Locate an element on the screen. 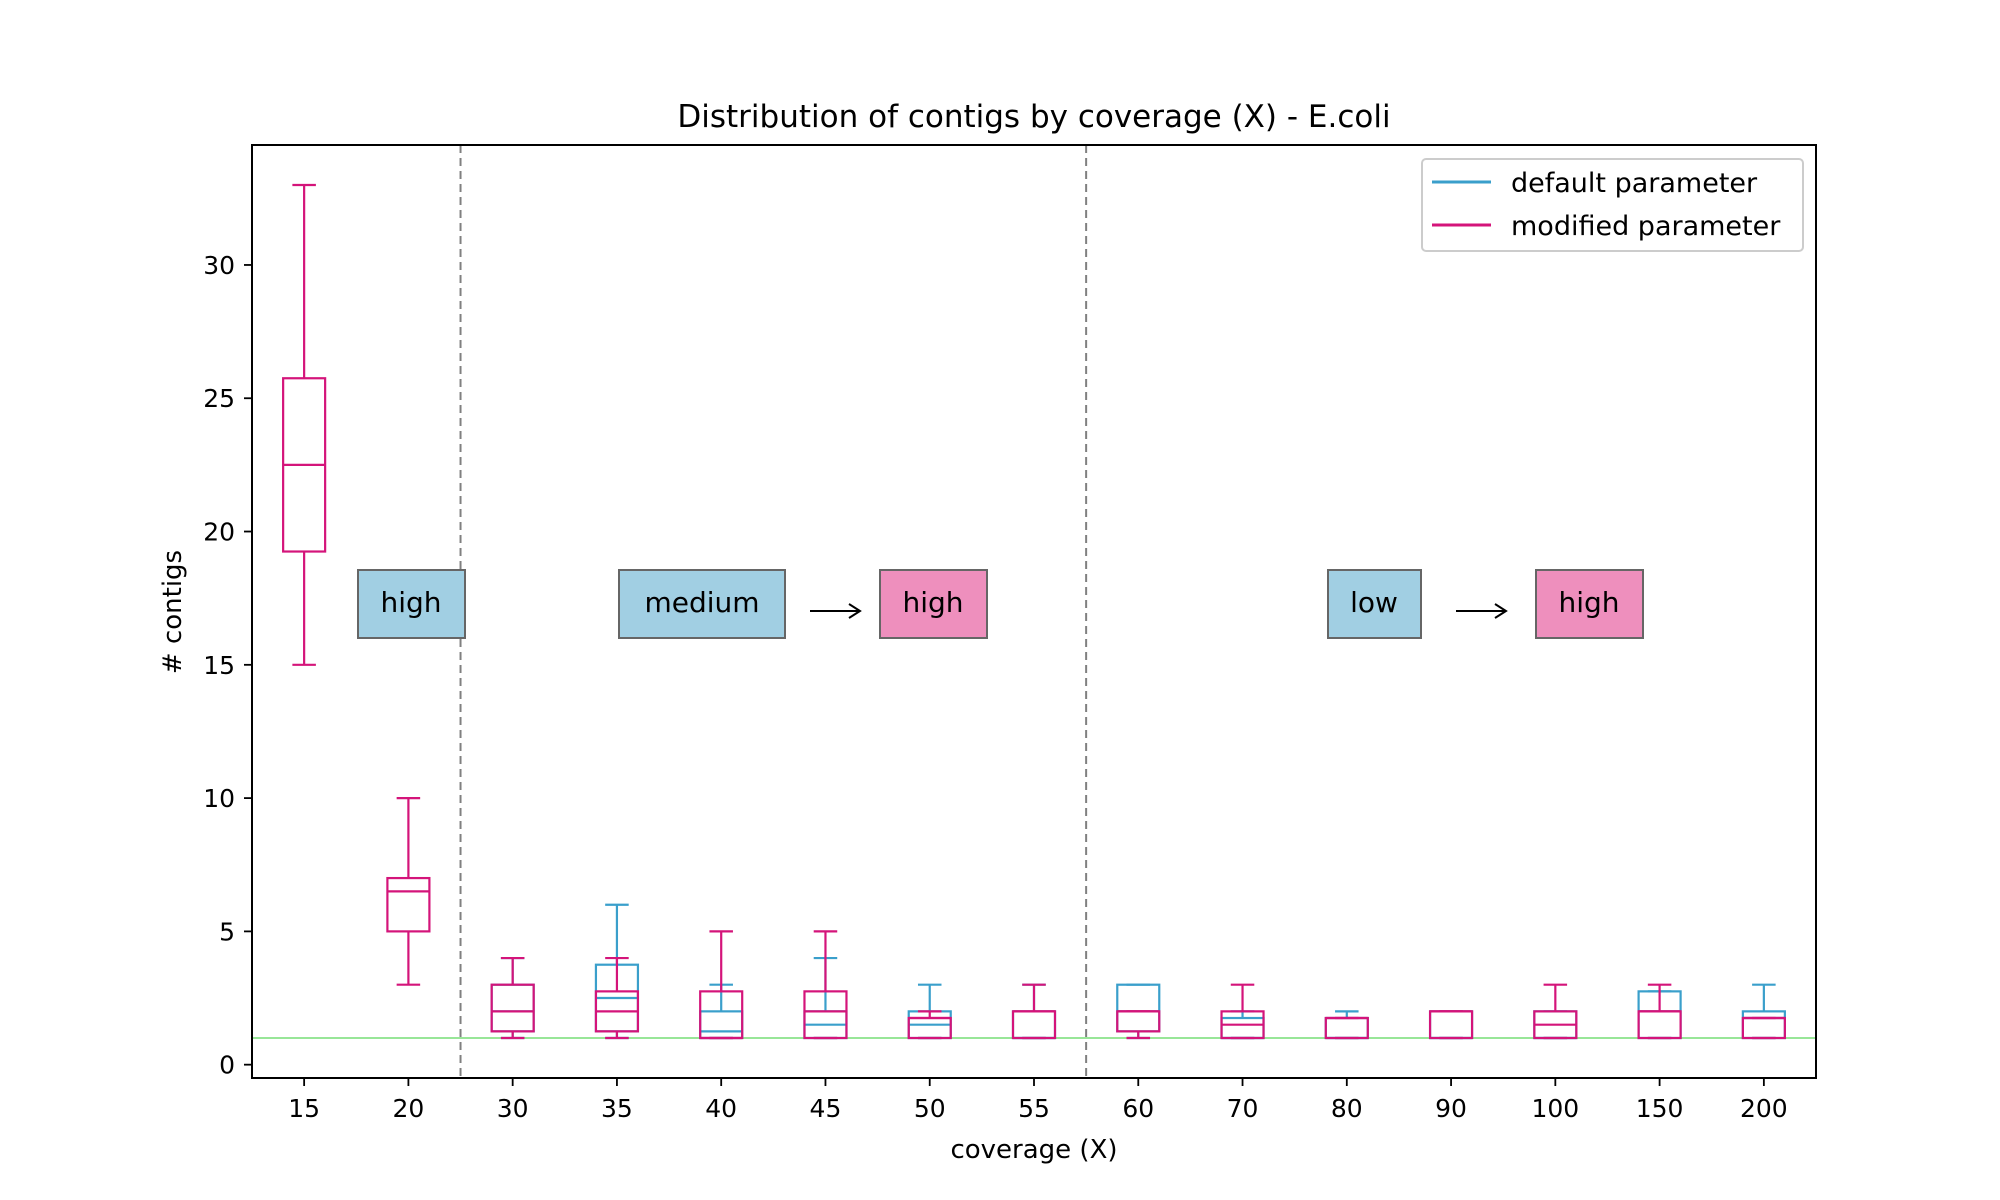 This screenshot has height=1200, width=2000. x-tick-label-70: 70 is located at coordinates (1243, 1108).